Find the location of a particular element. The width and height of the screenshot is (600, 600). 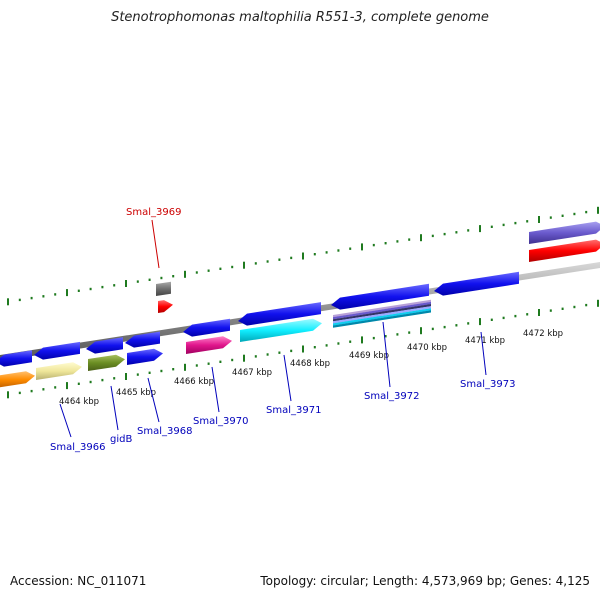

kbp-label: 4471 kbp is located at coordinates (485, 341).